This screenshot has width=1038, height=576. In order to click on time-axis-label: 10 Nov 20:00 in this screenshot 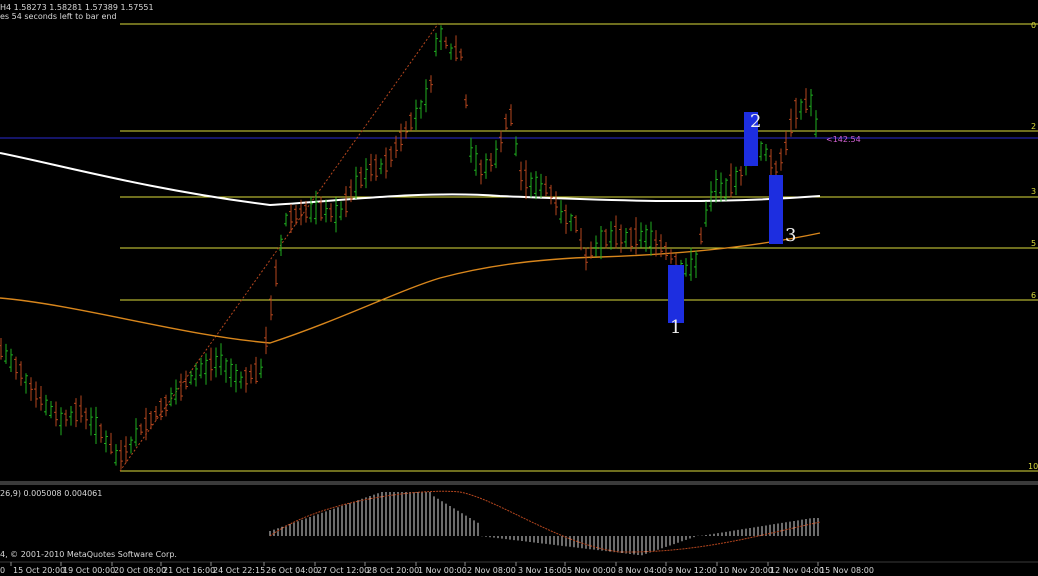, I will do `click(746, 570)`.